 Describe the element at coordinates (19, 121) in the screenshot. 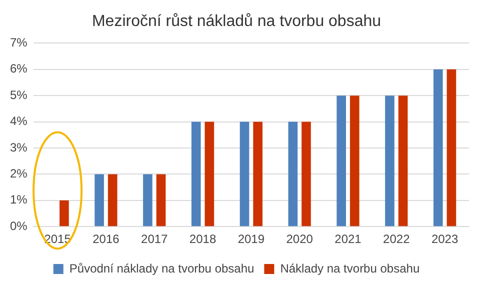

I see `y-tick-label: 4%` at that location.